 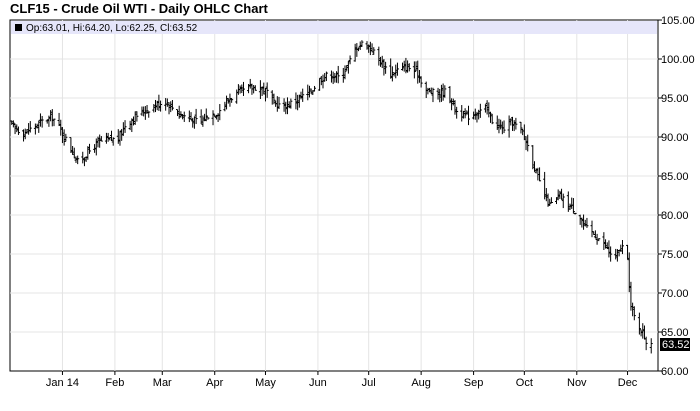 What do you see at coordinates (265, 383) in the screenshot?
I see `x-tick-label: May` at bounding box center [265, 383].